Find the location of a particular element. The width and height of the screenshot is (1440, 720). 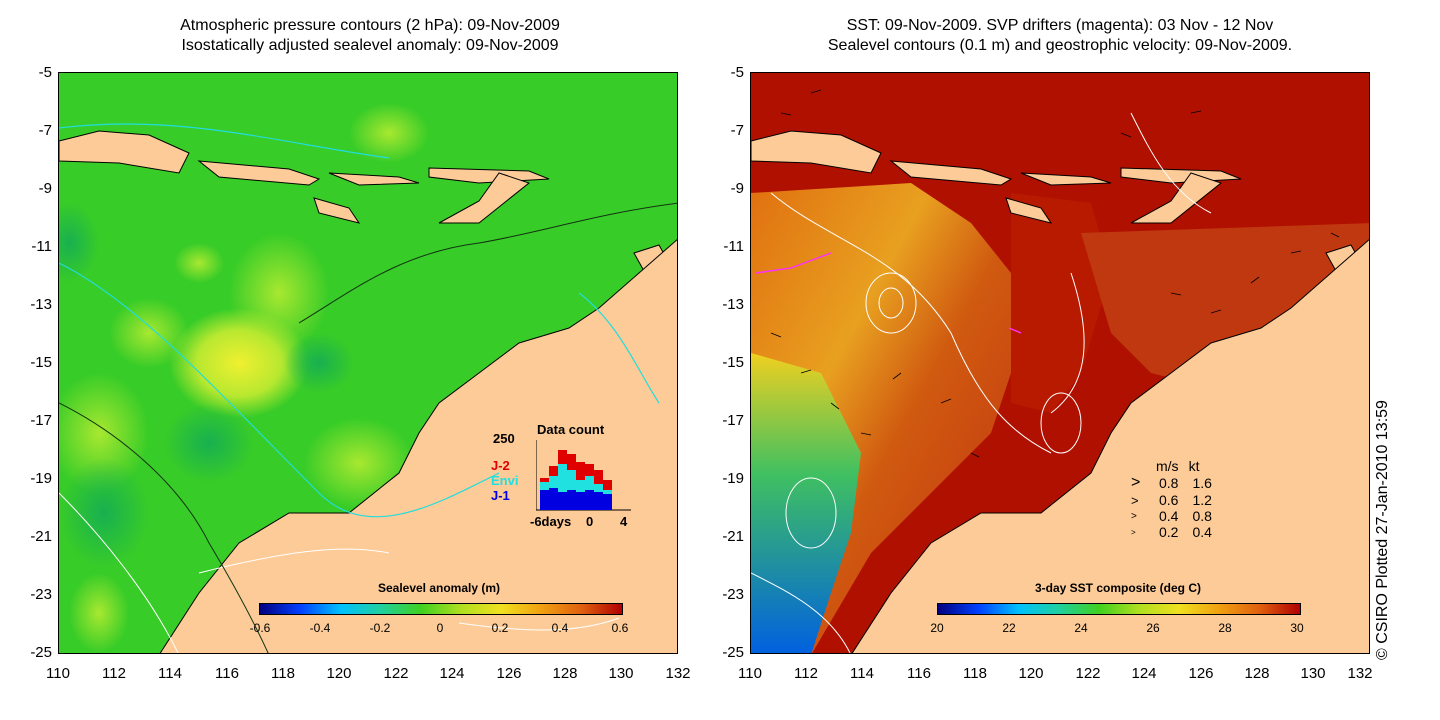

right-cbar-tick-6: 30 is located at coordinates (1297, 628).